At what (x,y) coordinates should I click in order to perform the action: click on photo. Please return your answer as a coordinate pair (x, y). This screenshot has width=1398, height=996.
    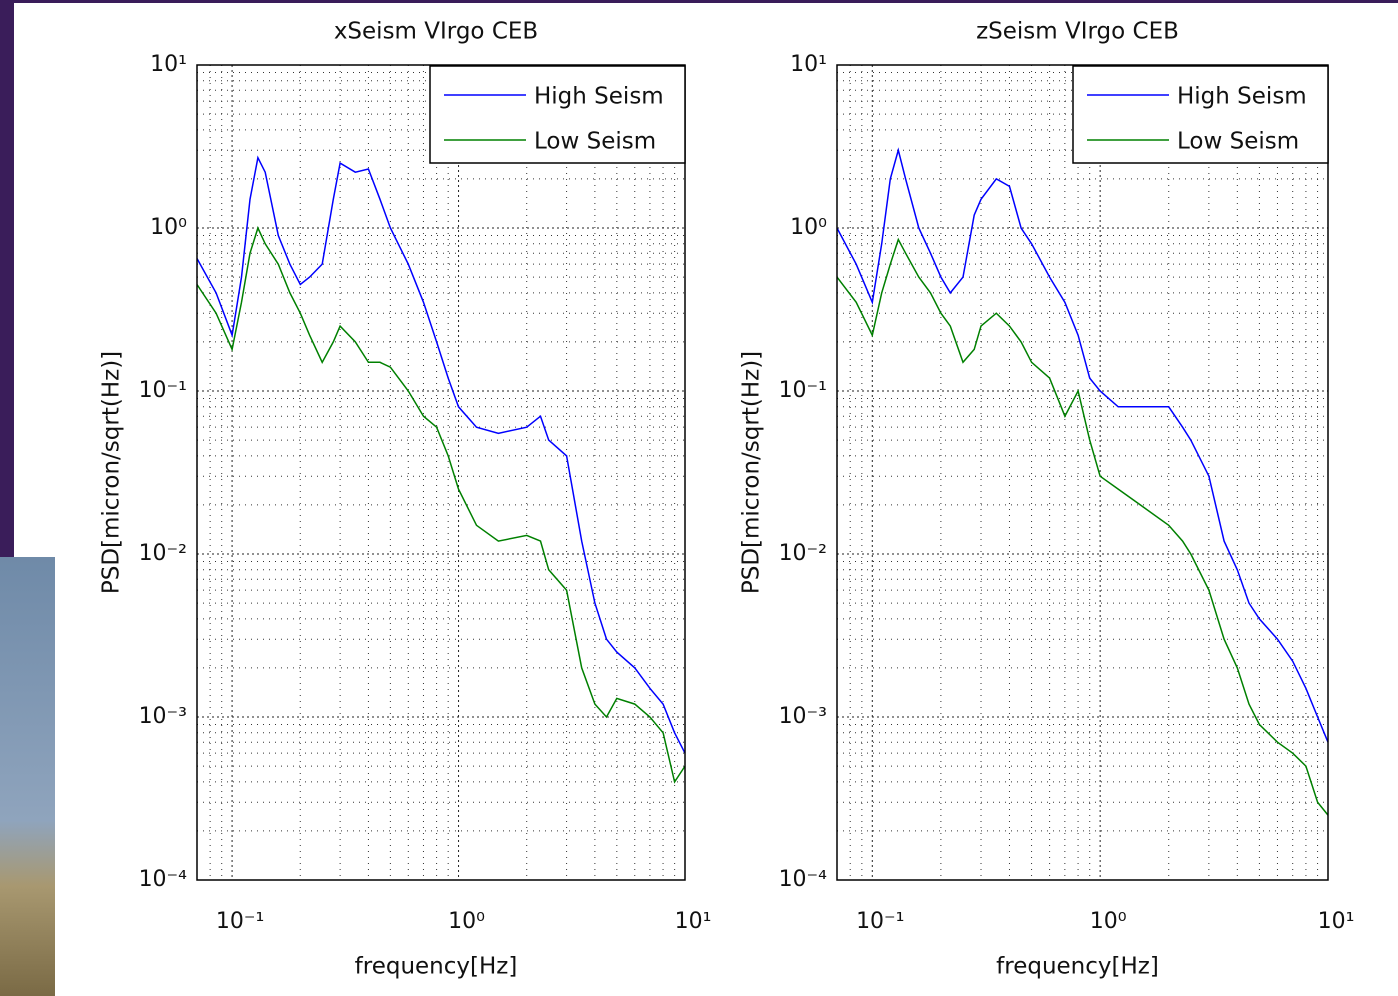
    Looking at the image, I should click on (27, 776).